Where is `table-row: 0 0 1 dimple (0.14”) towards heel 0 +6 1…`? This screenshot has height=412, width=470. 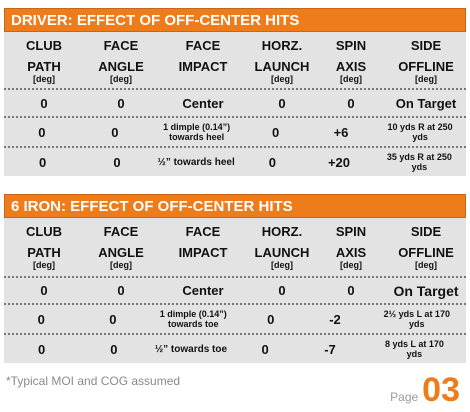 table-row: 0 0 1 dimple (0.14”) towards heel 0 +6 1… is located at coordinates (235, 131).